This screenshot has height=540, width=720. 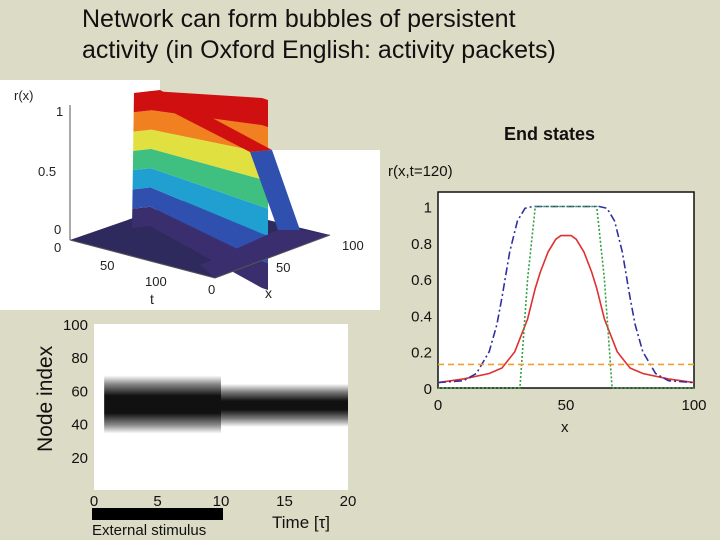 I want to click on line-ytick: 0.6, so click(x=421, y=280).